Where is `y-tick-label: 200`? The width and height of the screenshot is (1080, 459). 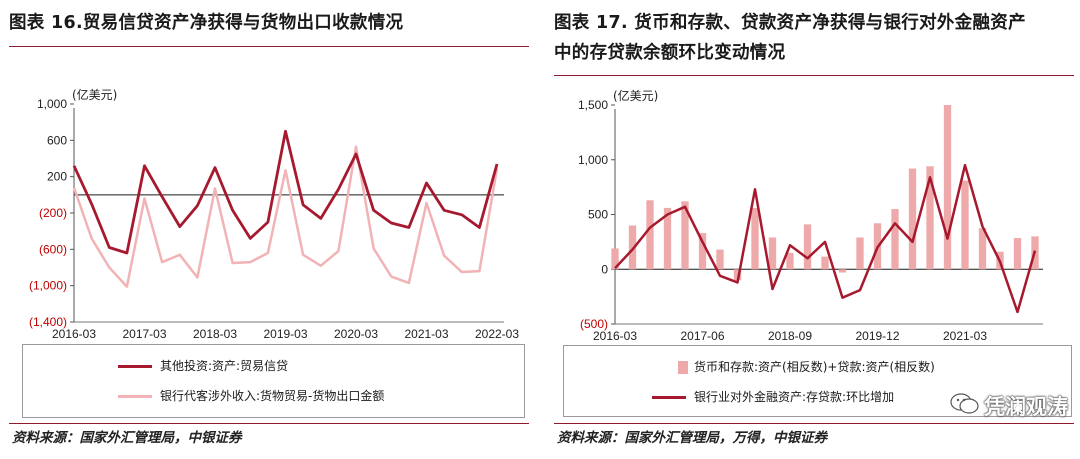
y-tick-label: 200 is located at coordinates (57, 177).